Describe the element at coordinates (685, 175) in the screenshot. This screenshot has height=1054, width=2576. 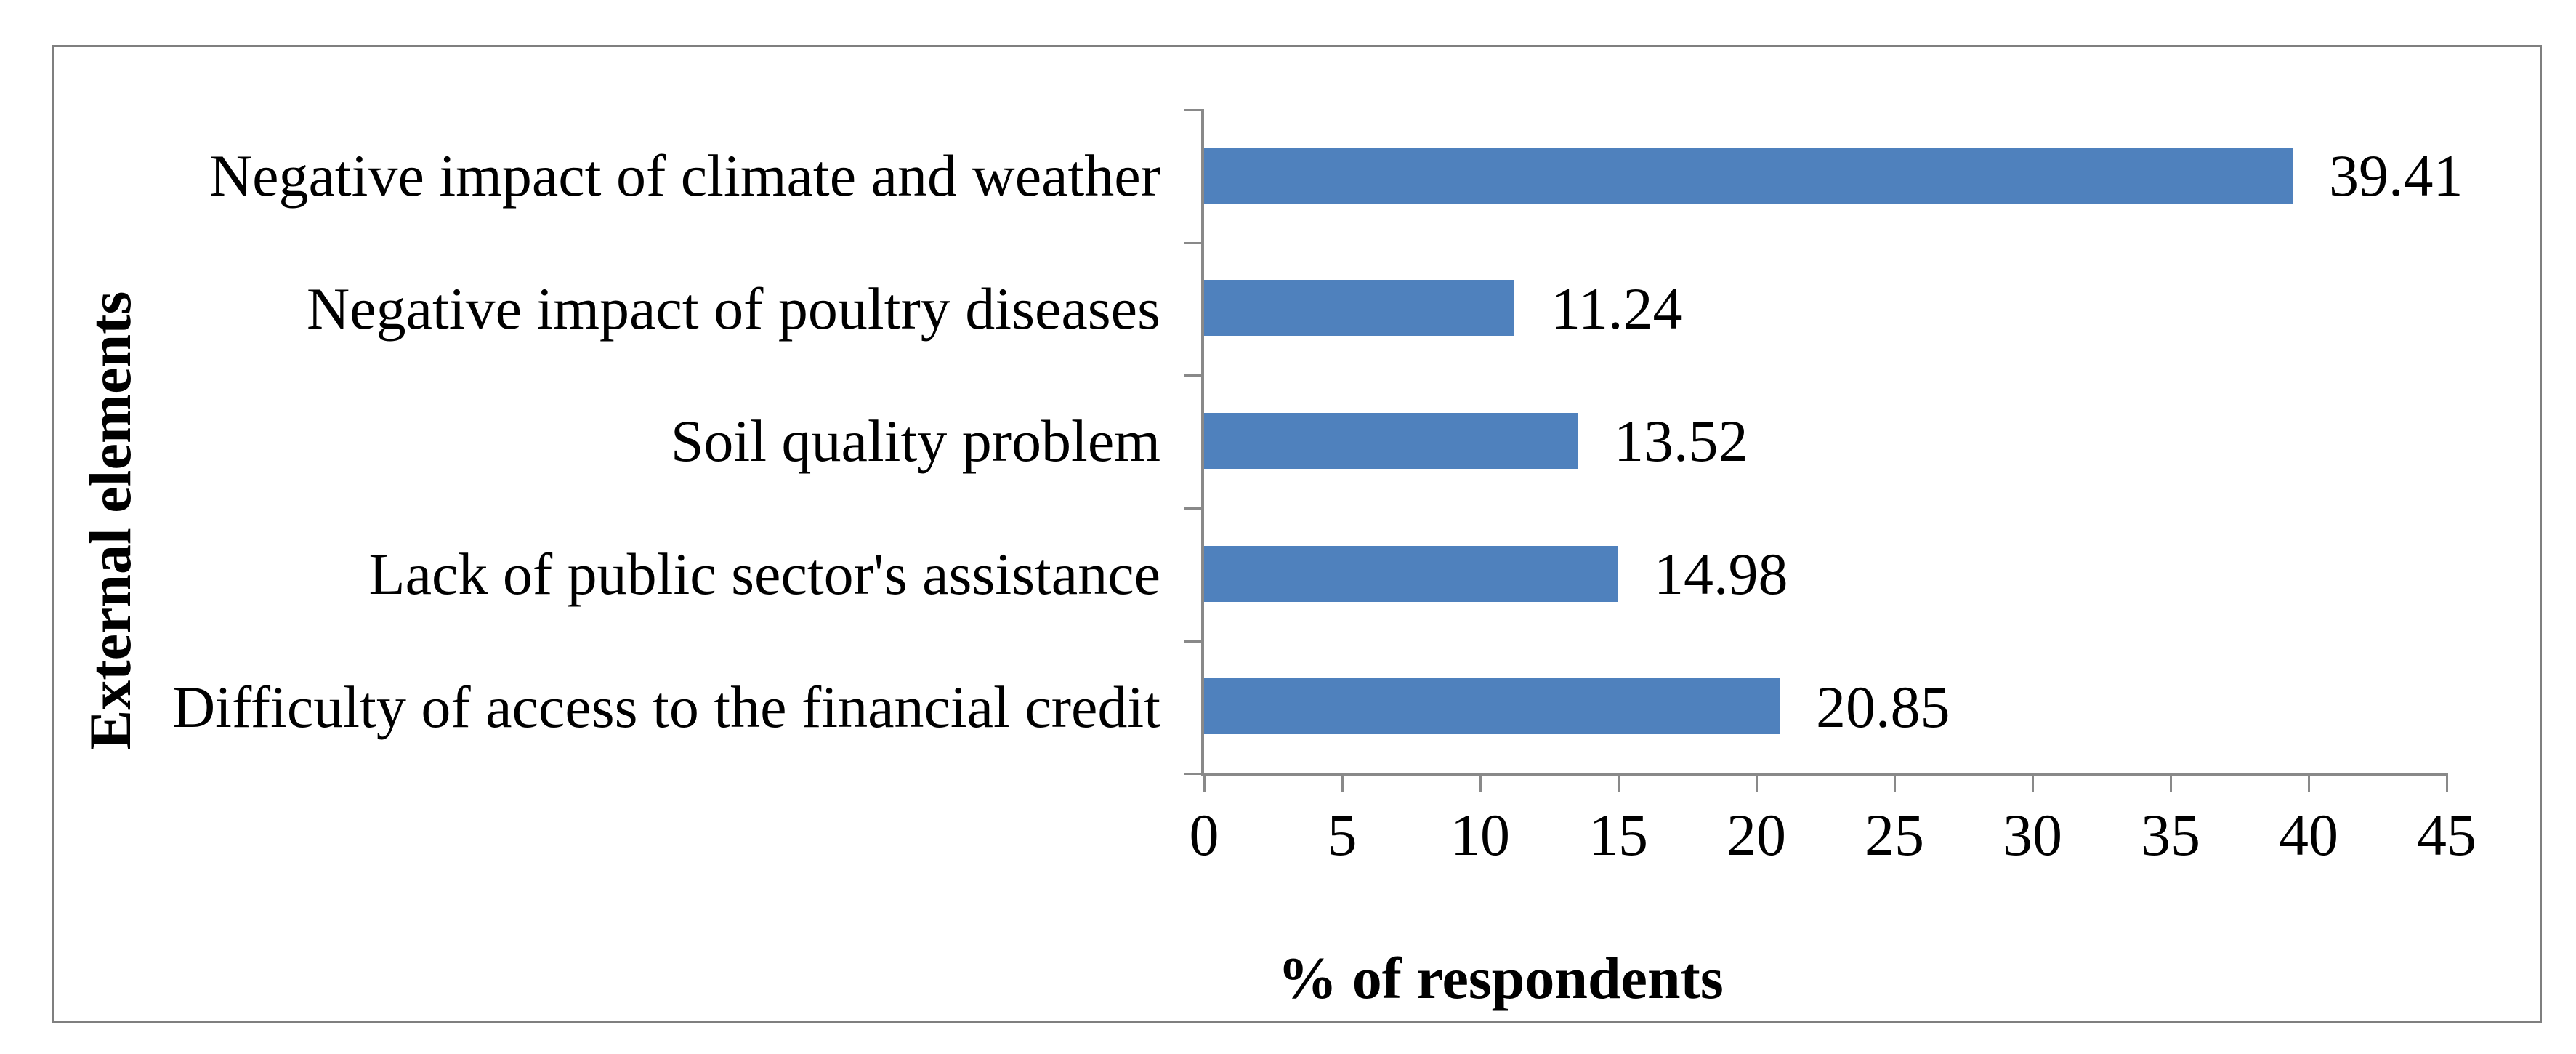
I see `category-label: Negative impact of climate and weather` at that location.